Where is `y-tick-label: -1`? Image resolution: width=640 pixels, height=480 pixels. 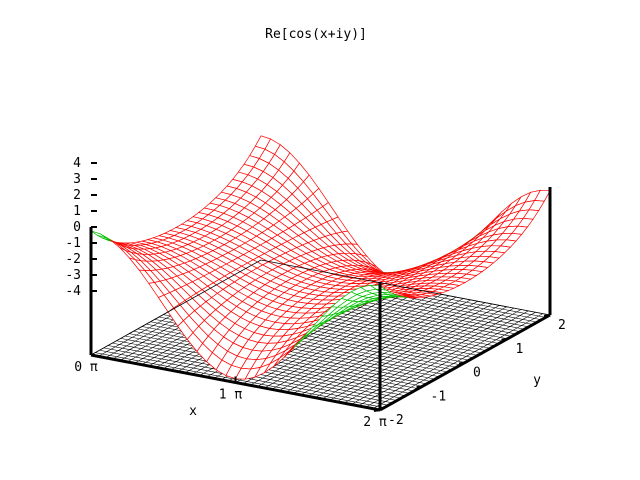 y-tick-label: -1 is located at coordinates (439, 396).